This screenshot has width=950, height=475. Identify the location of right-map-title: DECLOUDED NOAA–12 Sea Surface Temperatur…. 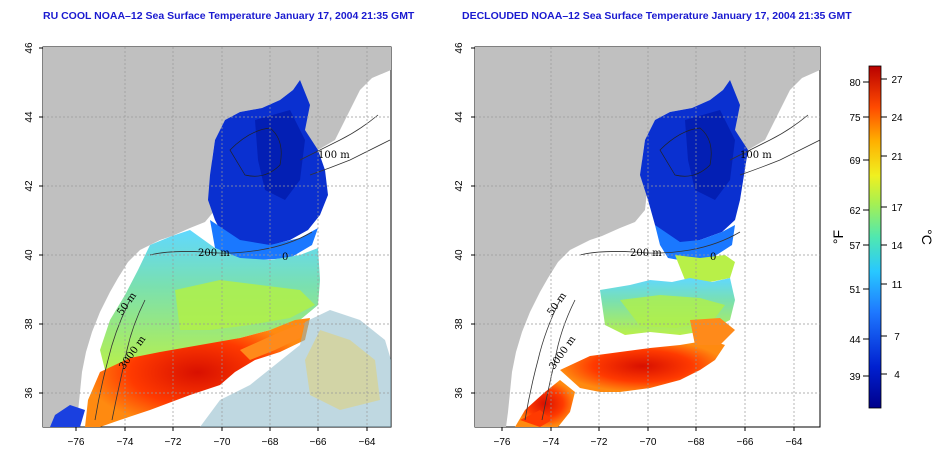
(657, 16).